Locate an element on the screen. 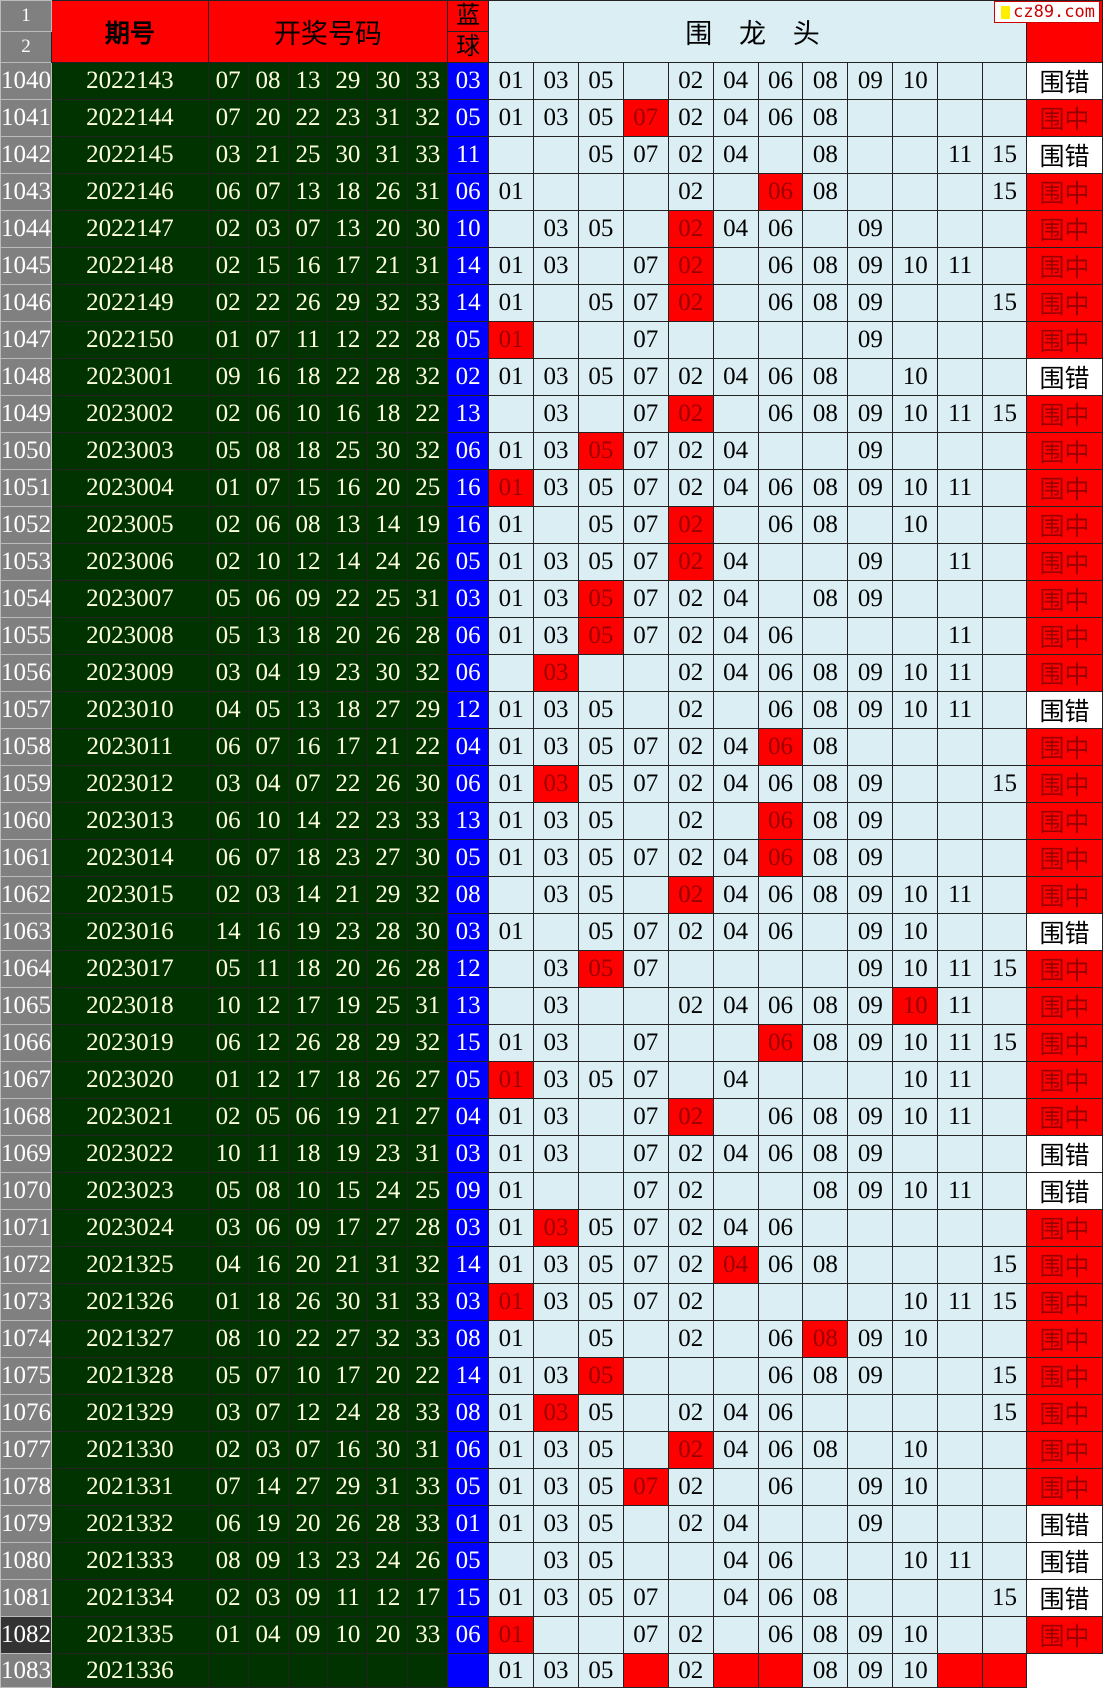  period-cell: 2021327 is located at coordinates (130, 1339).